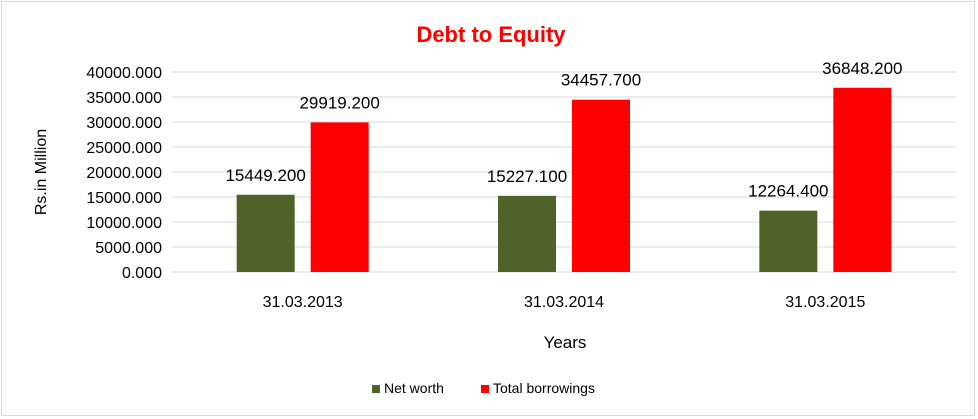  Describe the element at coordinates (142, 273) in the screenshot. I see `y-tick-label-0: 0.000` at that location.